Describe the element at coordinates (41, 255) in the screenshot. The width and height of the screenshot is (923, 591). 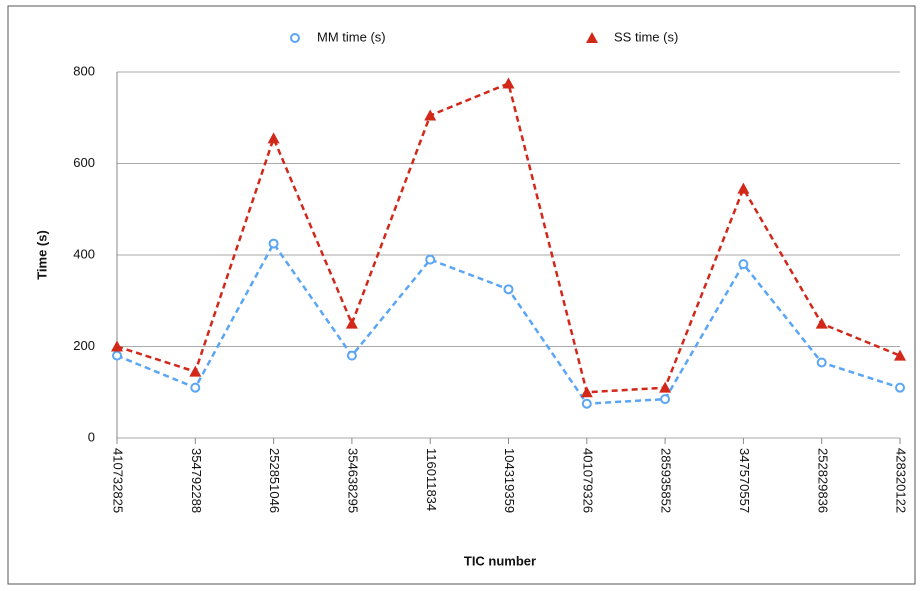
I see `y-axis-title: Time (s)` at that location.